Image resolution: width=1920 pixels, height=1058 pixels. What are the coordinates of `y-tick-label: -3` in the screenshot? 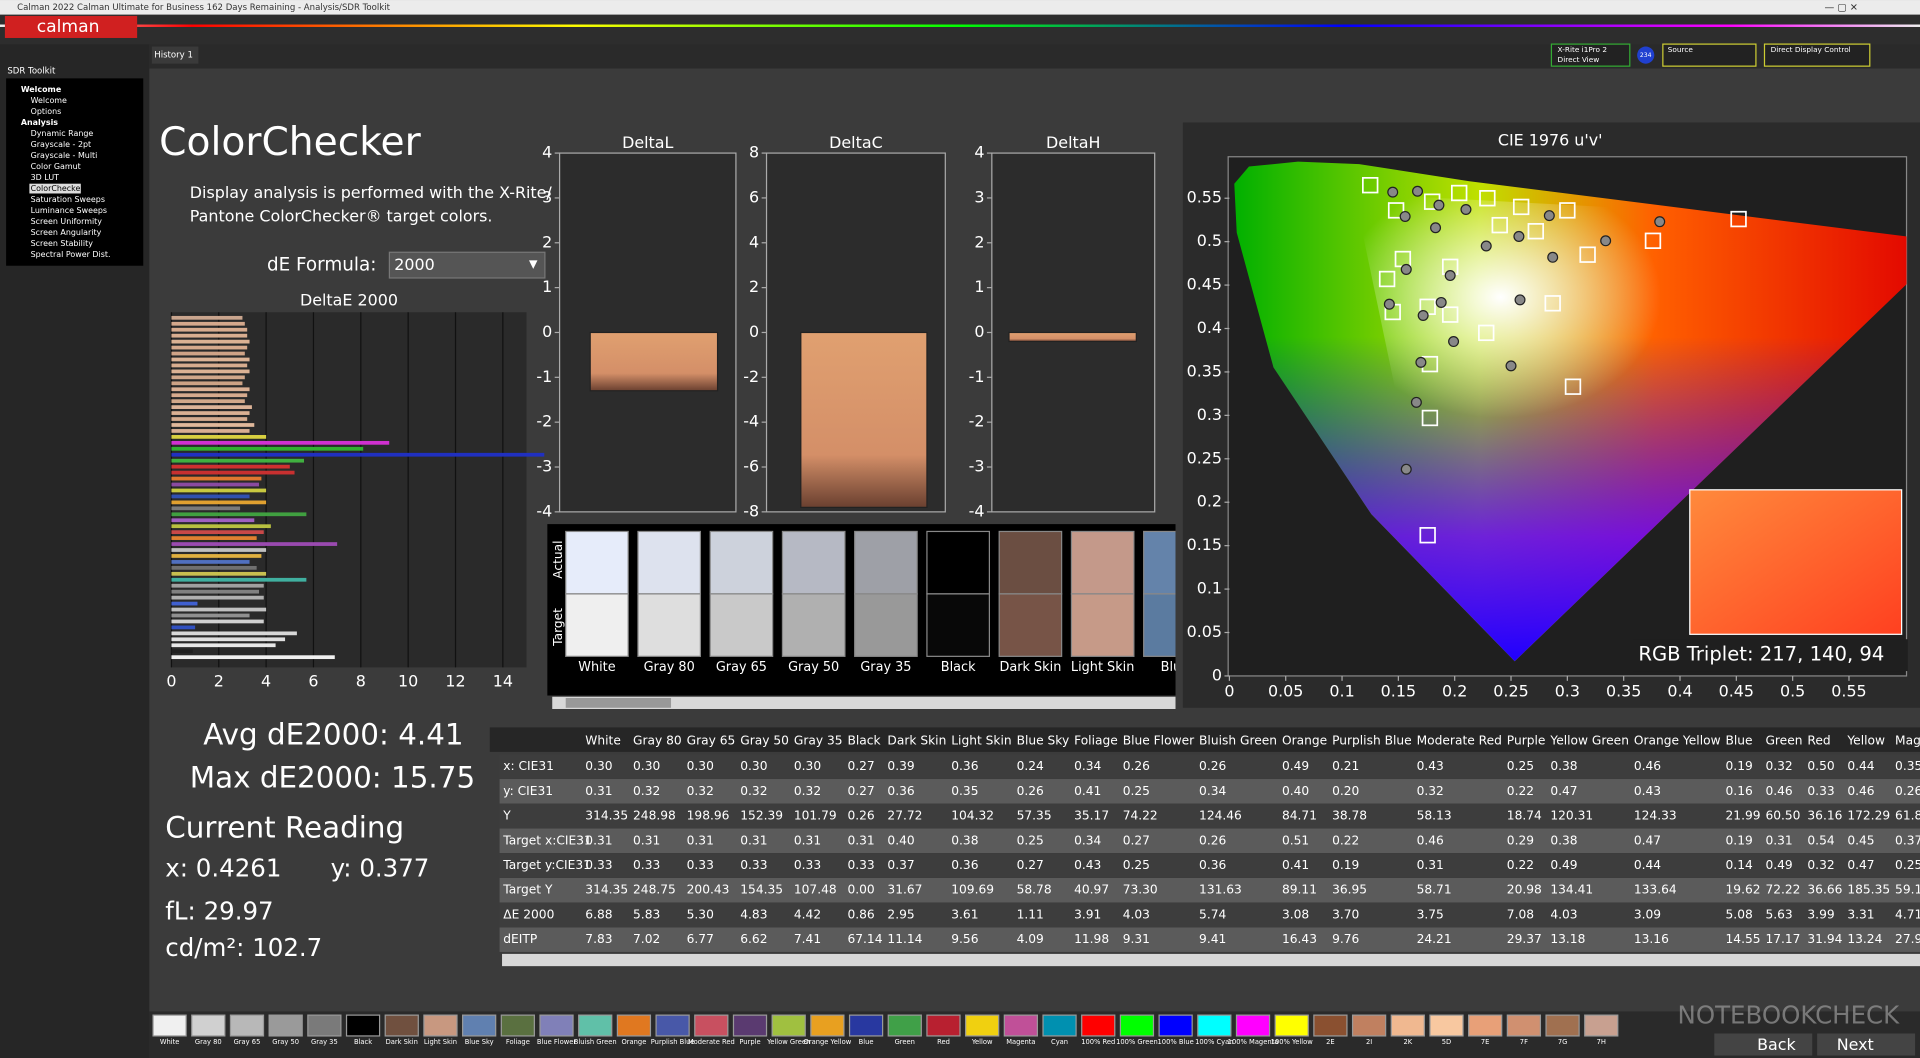 It's located at (977, 466).